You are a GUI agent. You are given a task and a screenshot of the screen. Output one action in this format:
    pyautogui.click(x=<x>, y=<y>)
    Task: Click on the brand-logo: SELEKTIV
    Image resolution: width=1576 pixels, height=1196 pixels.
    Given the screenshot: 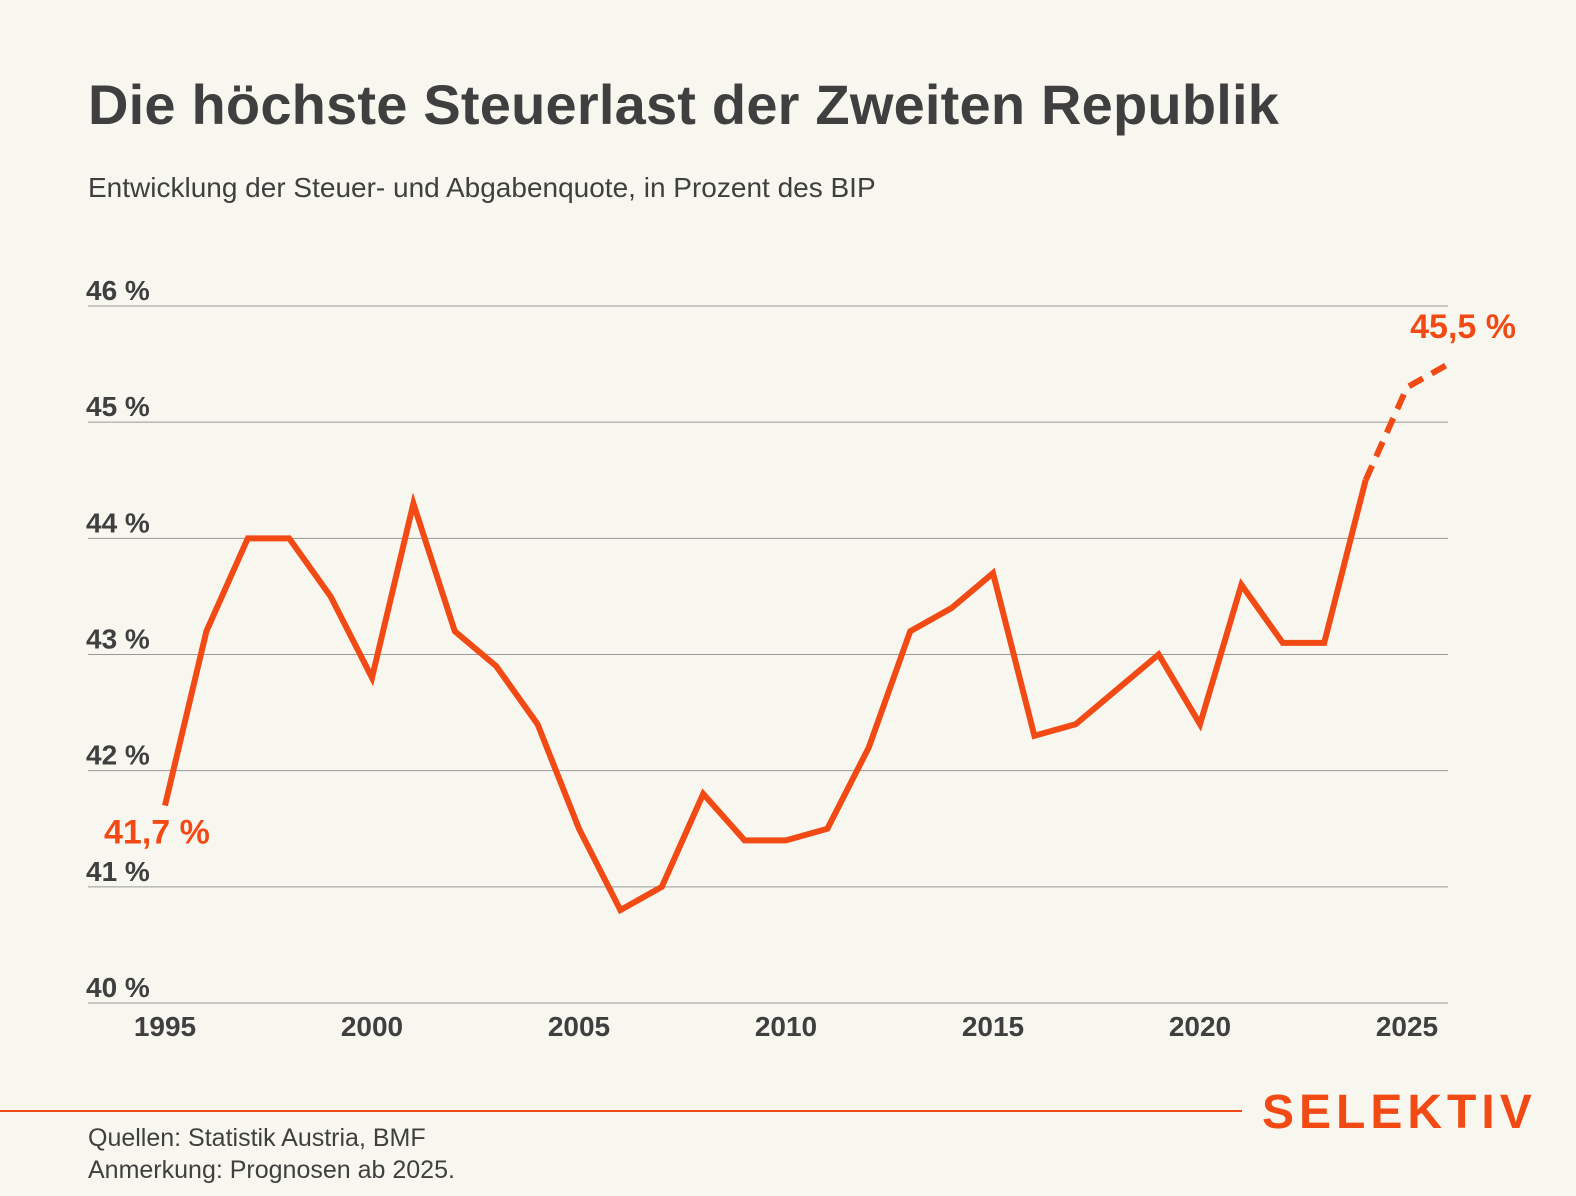 What is the action you would take?
    pyautogui.click(x=1399, y=1112)
    